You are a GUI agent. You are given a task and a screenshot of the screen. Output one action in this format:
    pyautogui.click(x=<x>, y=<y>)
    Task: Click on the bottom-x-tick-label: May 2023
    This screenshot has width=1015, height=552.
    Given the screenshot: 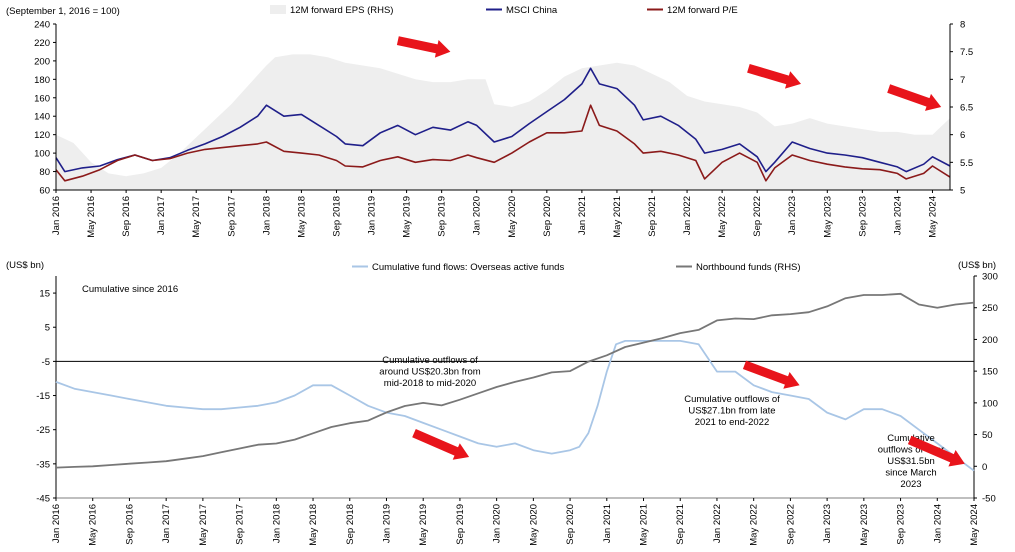 What is the action you would take?
    pyautogui.click(x=864, y=525)
    